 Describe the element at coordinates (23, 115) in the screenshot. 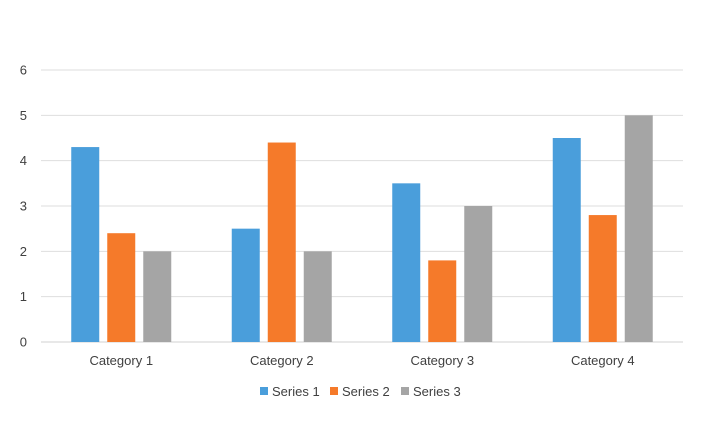

I see `y-tick-label: 5` at that location.